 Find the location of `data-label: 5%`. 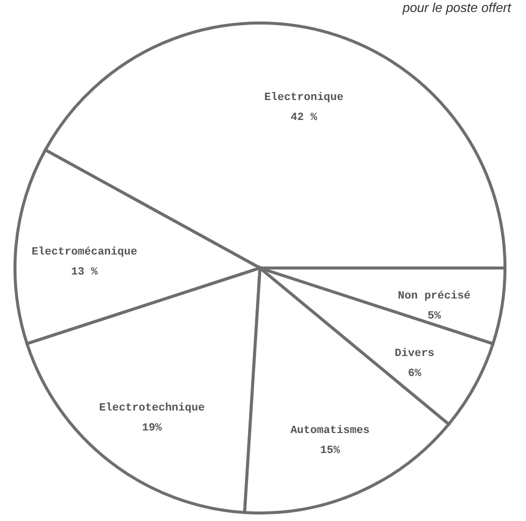

data-label: 5% is located at coordinates (435, 316).